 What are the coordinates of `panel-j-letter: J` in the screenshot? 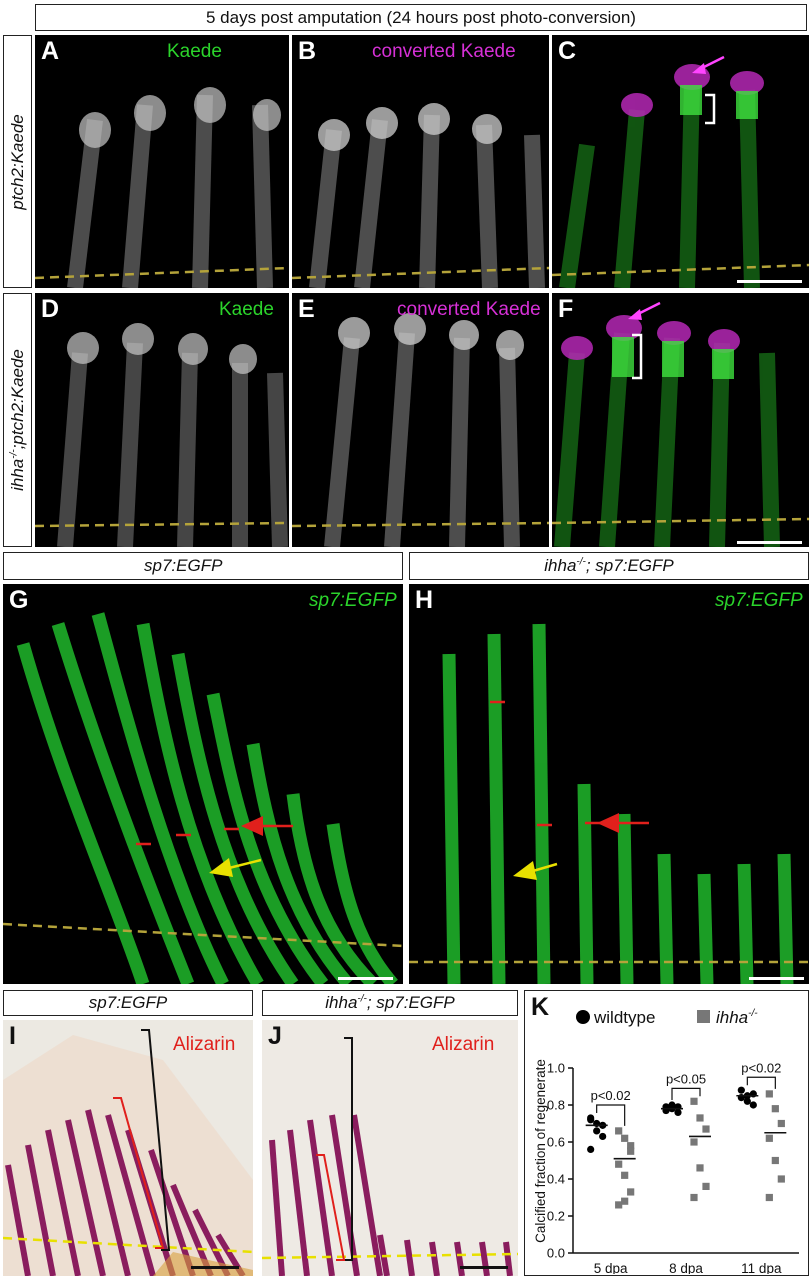 It's located at (275, 1036).